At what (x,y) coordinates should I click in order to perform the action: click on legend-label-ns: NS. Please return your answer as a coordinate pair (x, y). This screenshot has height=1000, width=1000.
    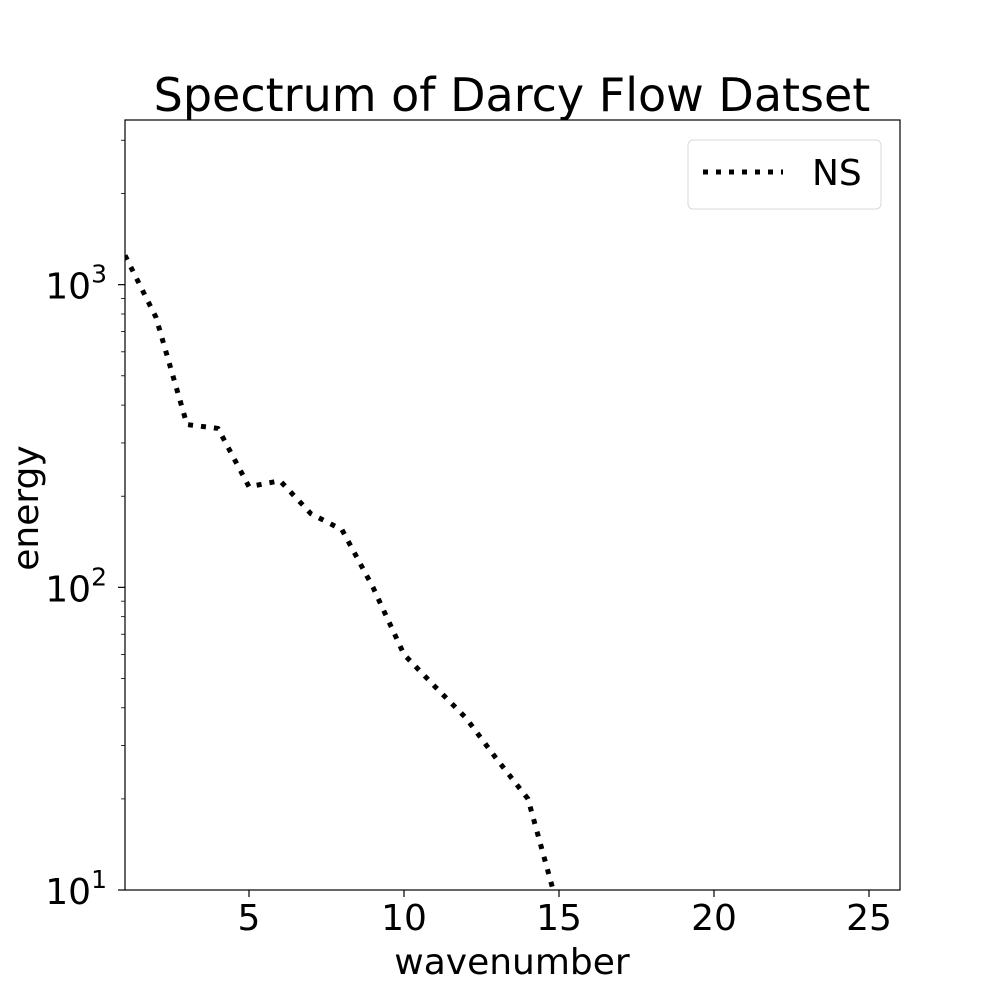
    Looking at the image, I should click on (837, 173).